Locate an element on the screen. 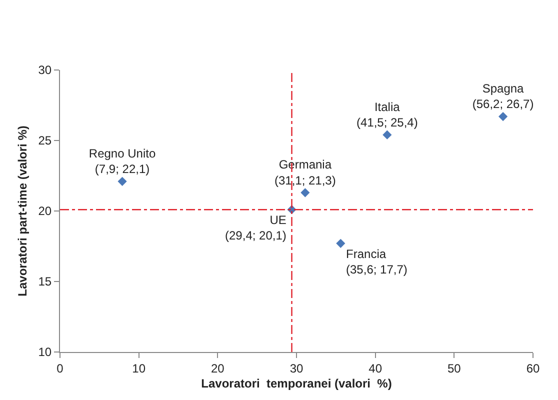 The height and width of the screenshot is (400, 558). x-tick-label: 40 is located at coordinates (375, 368).